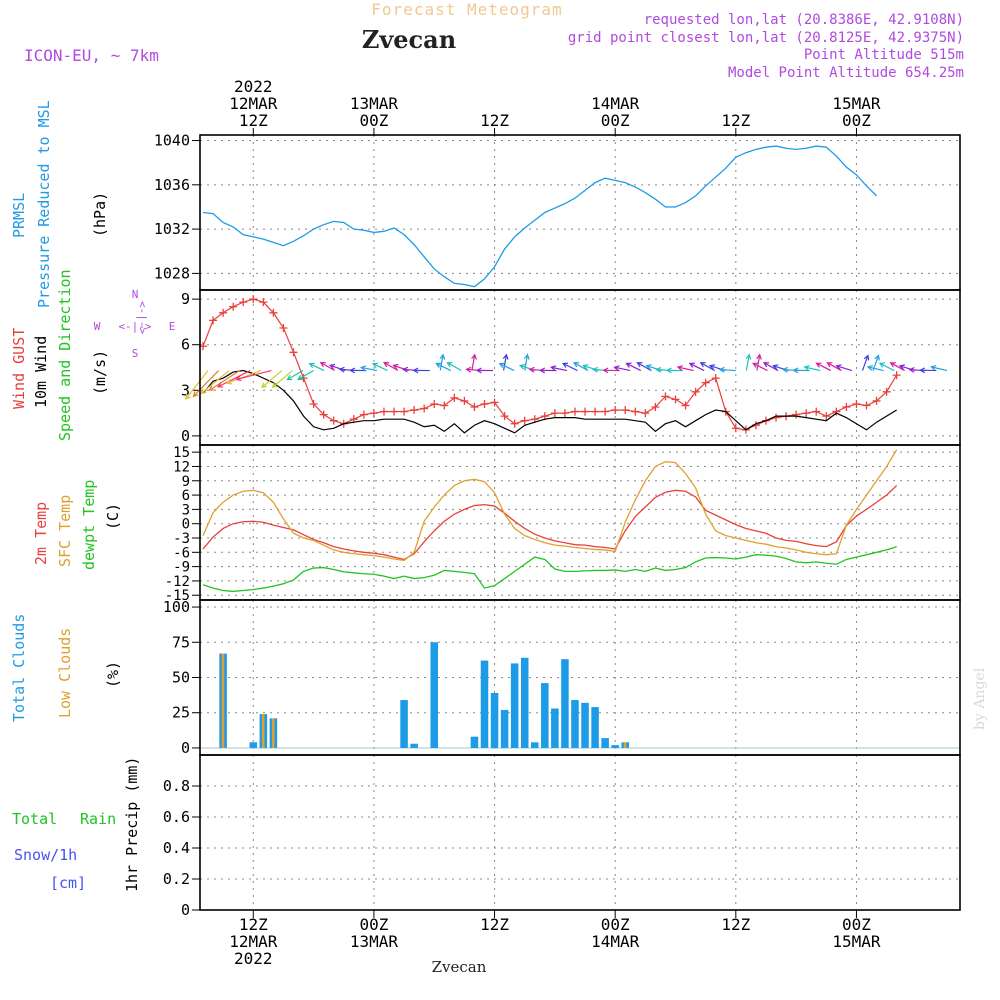  I want to click on temp-ytick-label: 15, so click(181, 453).